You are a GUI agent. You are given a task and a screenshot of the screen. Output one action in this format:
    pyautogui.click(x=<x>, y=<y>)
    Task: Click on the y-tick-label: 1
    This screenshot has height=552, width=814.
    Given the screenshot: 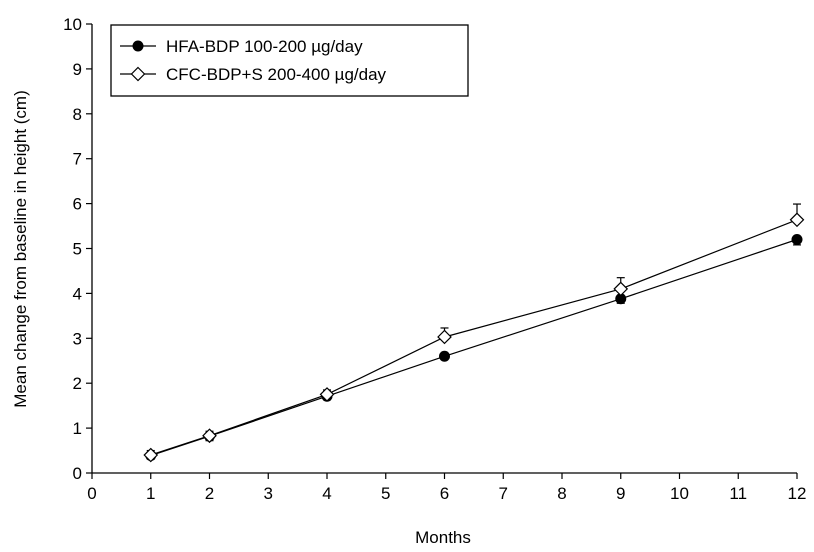 What is the action you would take?
    pyautogui.click(x=77, y=428)
    